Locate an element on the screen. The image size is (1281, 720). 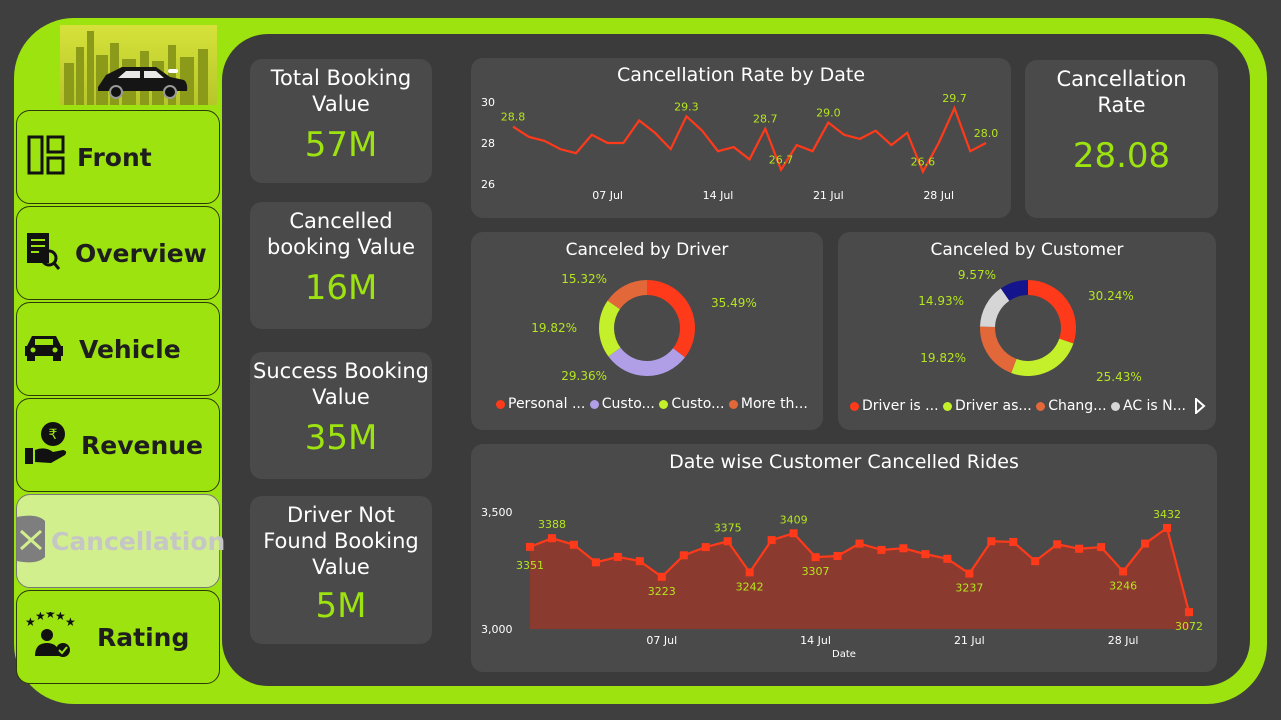
data-label: 28.0 is located at coordinates (986, 133).